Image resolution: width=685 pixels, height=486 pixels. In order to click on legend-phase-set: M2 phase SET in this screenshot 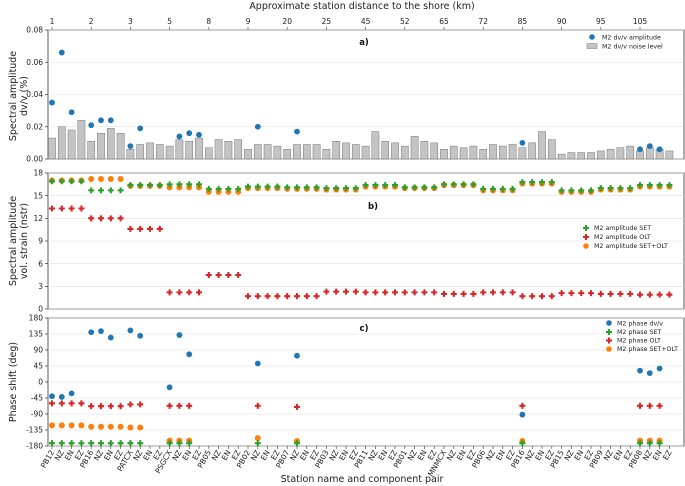, I will do `click(639, 332)`.